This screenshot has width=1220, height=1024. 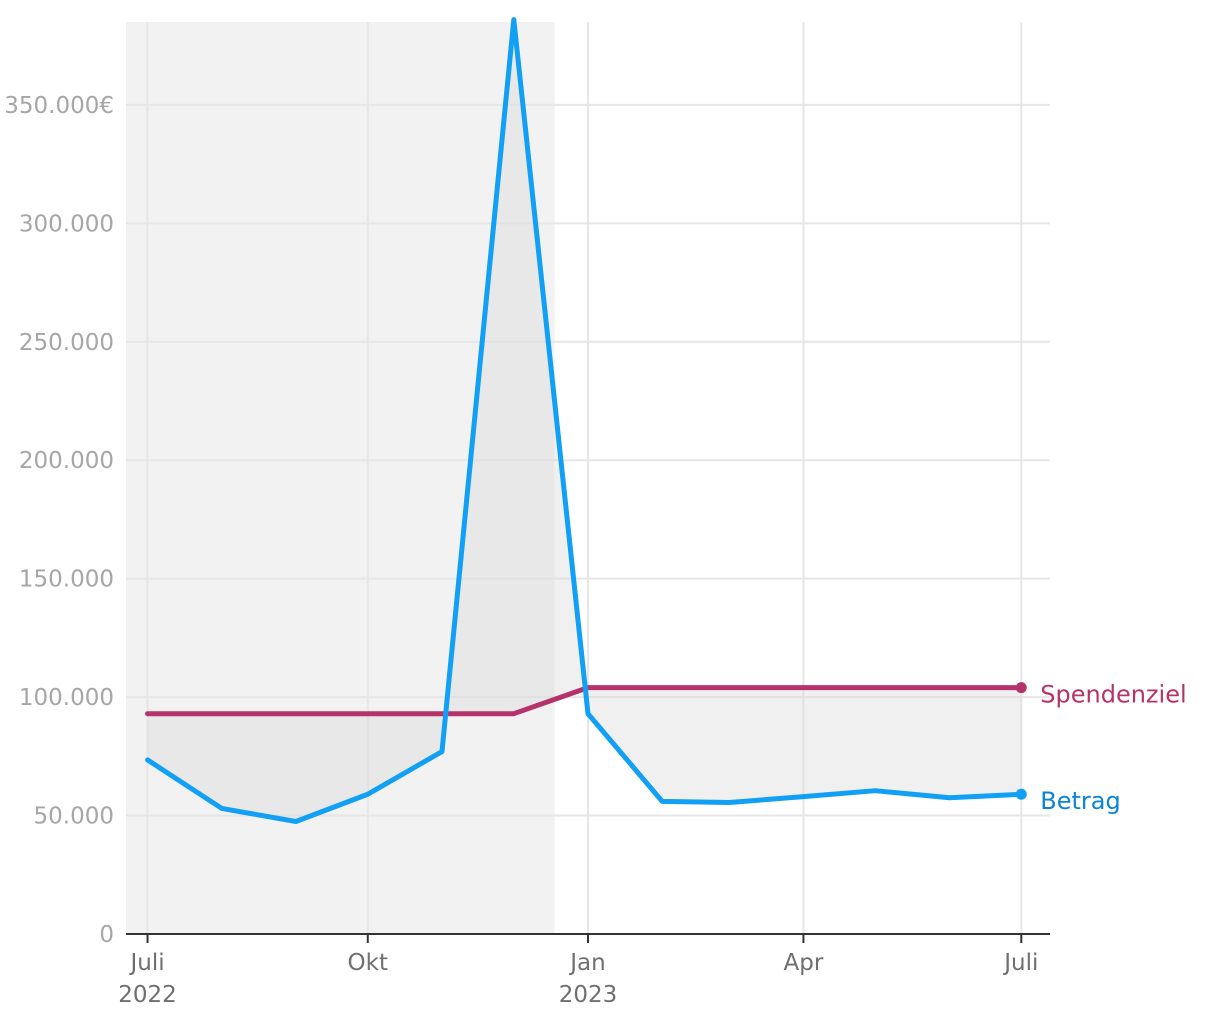 I want to click on series-line-spendenziel, so click(x=584, y=701).